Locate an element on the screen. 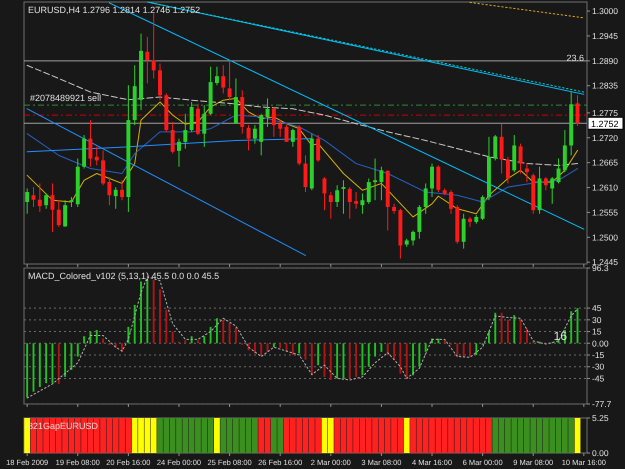 Image resolution: width=625 pixels, height=469 pixels. y-tick-label: 1.2775 is located at coordinates (605, 113).